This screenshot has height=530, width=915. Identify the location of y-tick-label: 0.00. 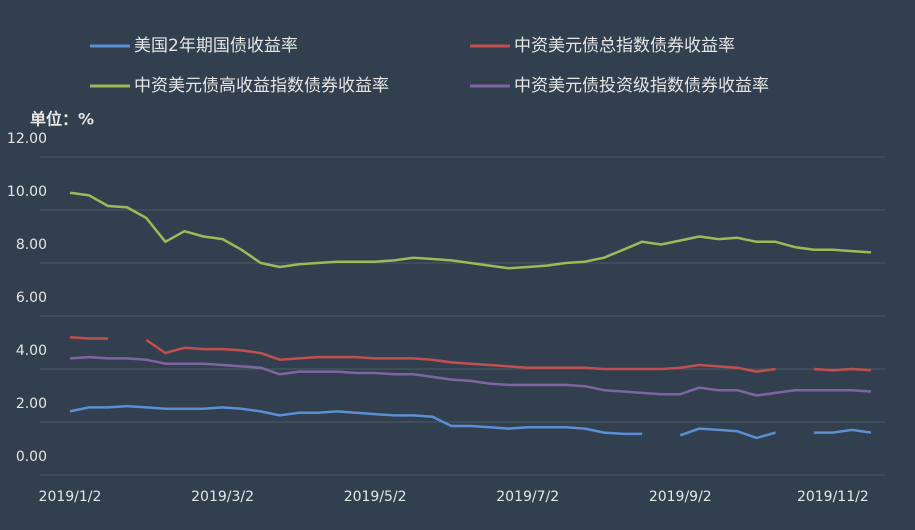
(31, 457).